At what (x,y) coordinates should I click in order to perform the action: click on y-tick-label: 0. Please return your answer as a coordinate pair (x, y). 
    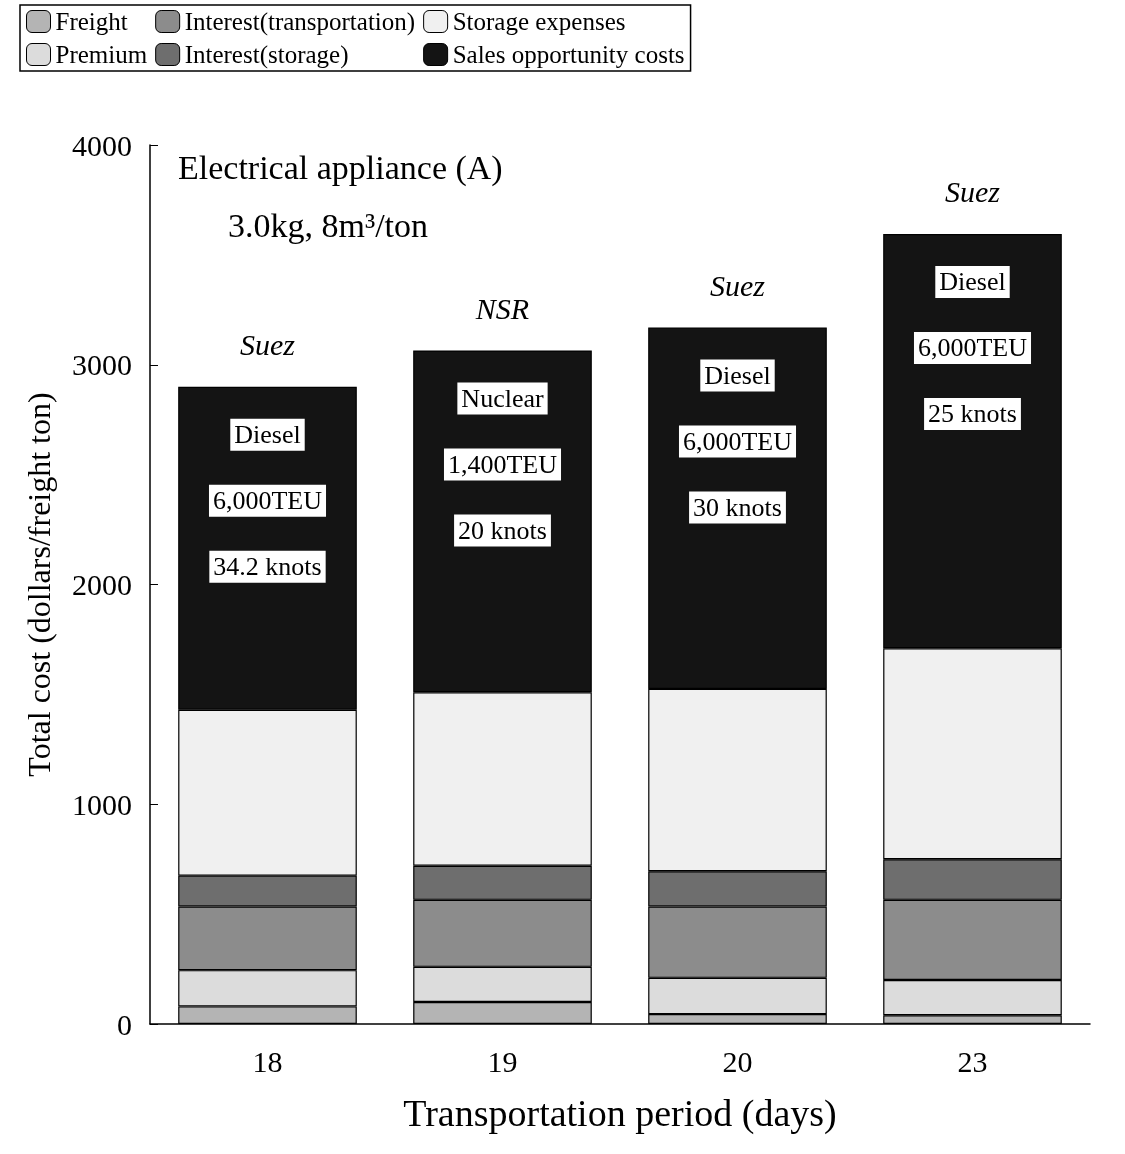
    Looking at the image, I should click on (124, 1024).